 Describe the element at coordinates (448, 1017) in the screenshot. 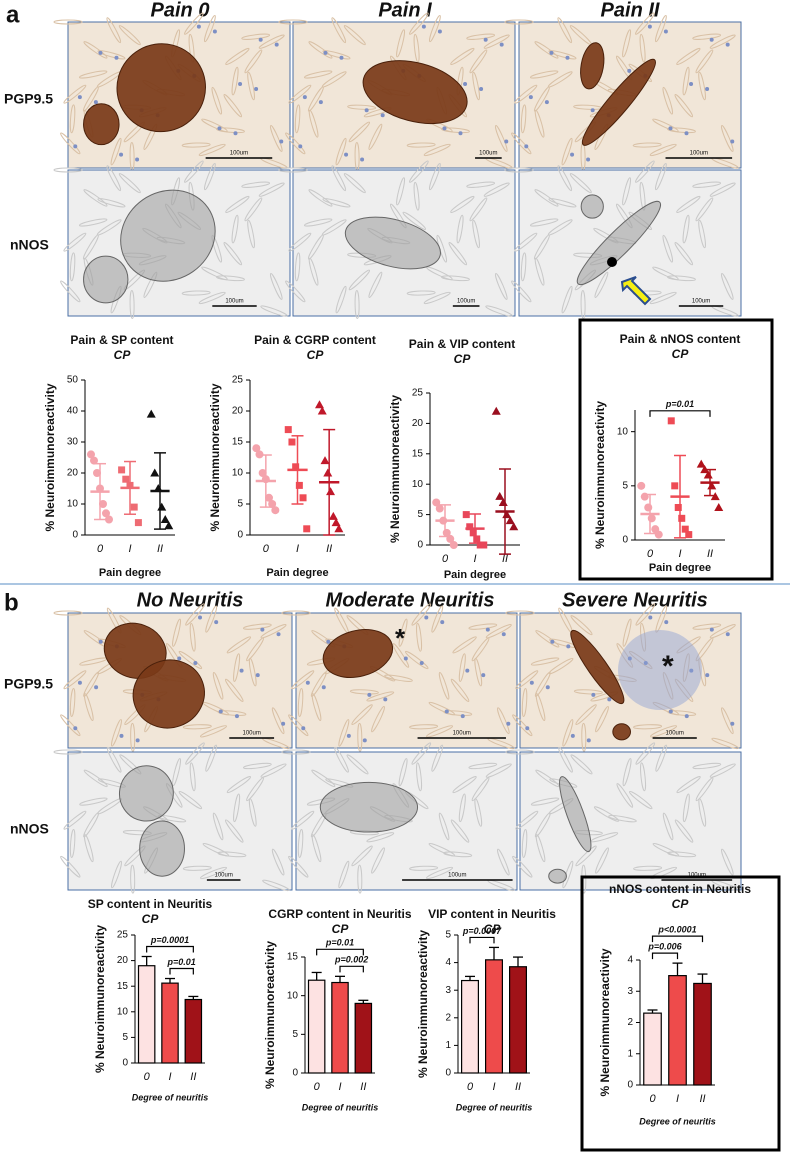

I see `y-tick-label: 2` at that location.